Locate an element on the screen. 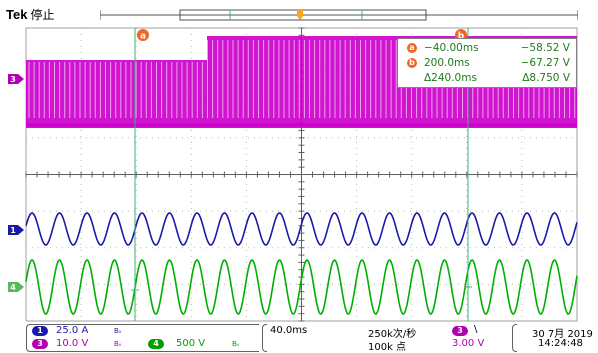  channel-4-scale: 500 V is located at coordinates (191, 343).